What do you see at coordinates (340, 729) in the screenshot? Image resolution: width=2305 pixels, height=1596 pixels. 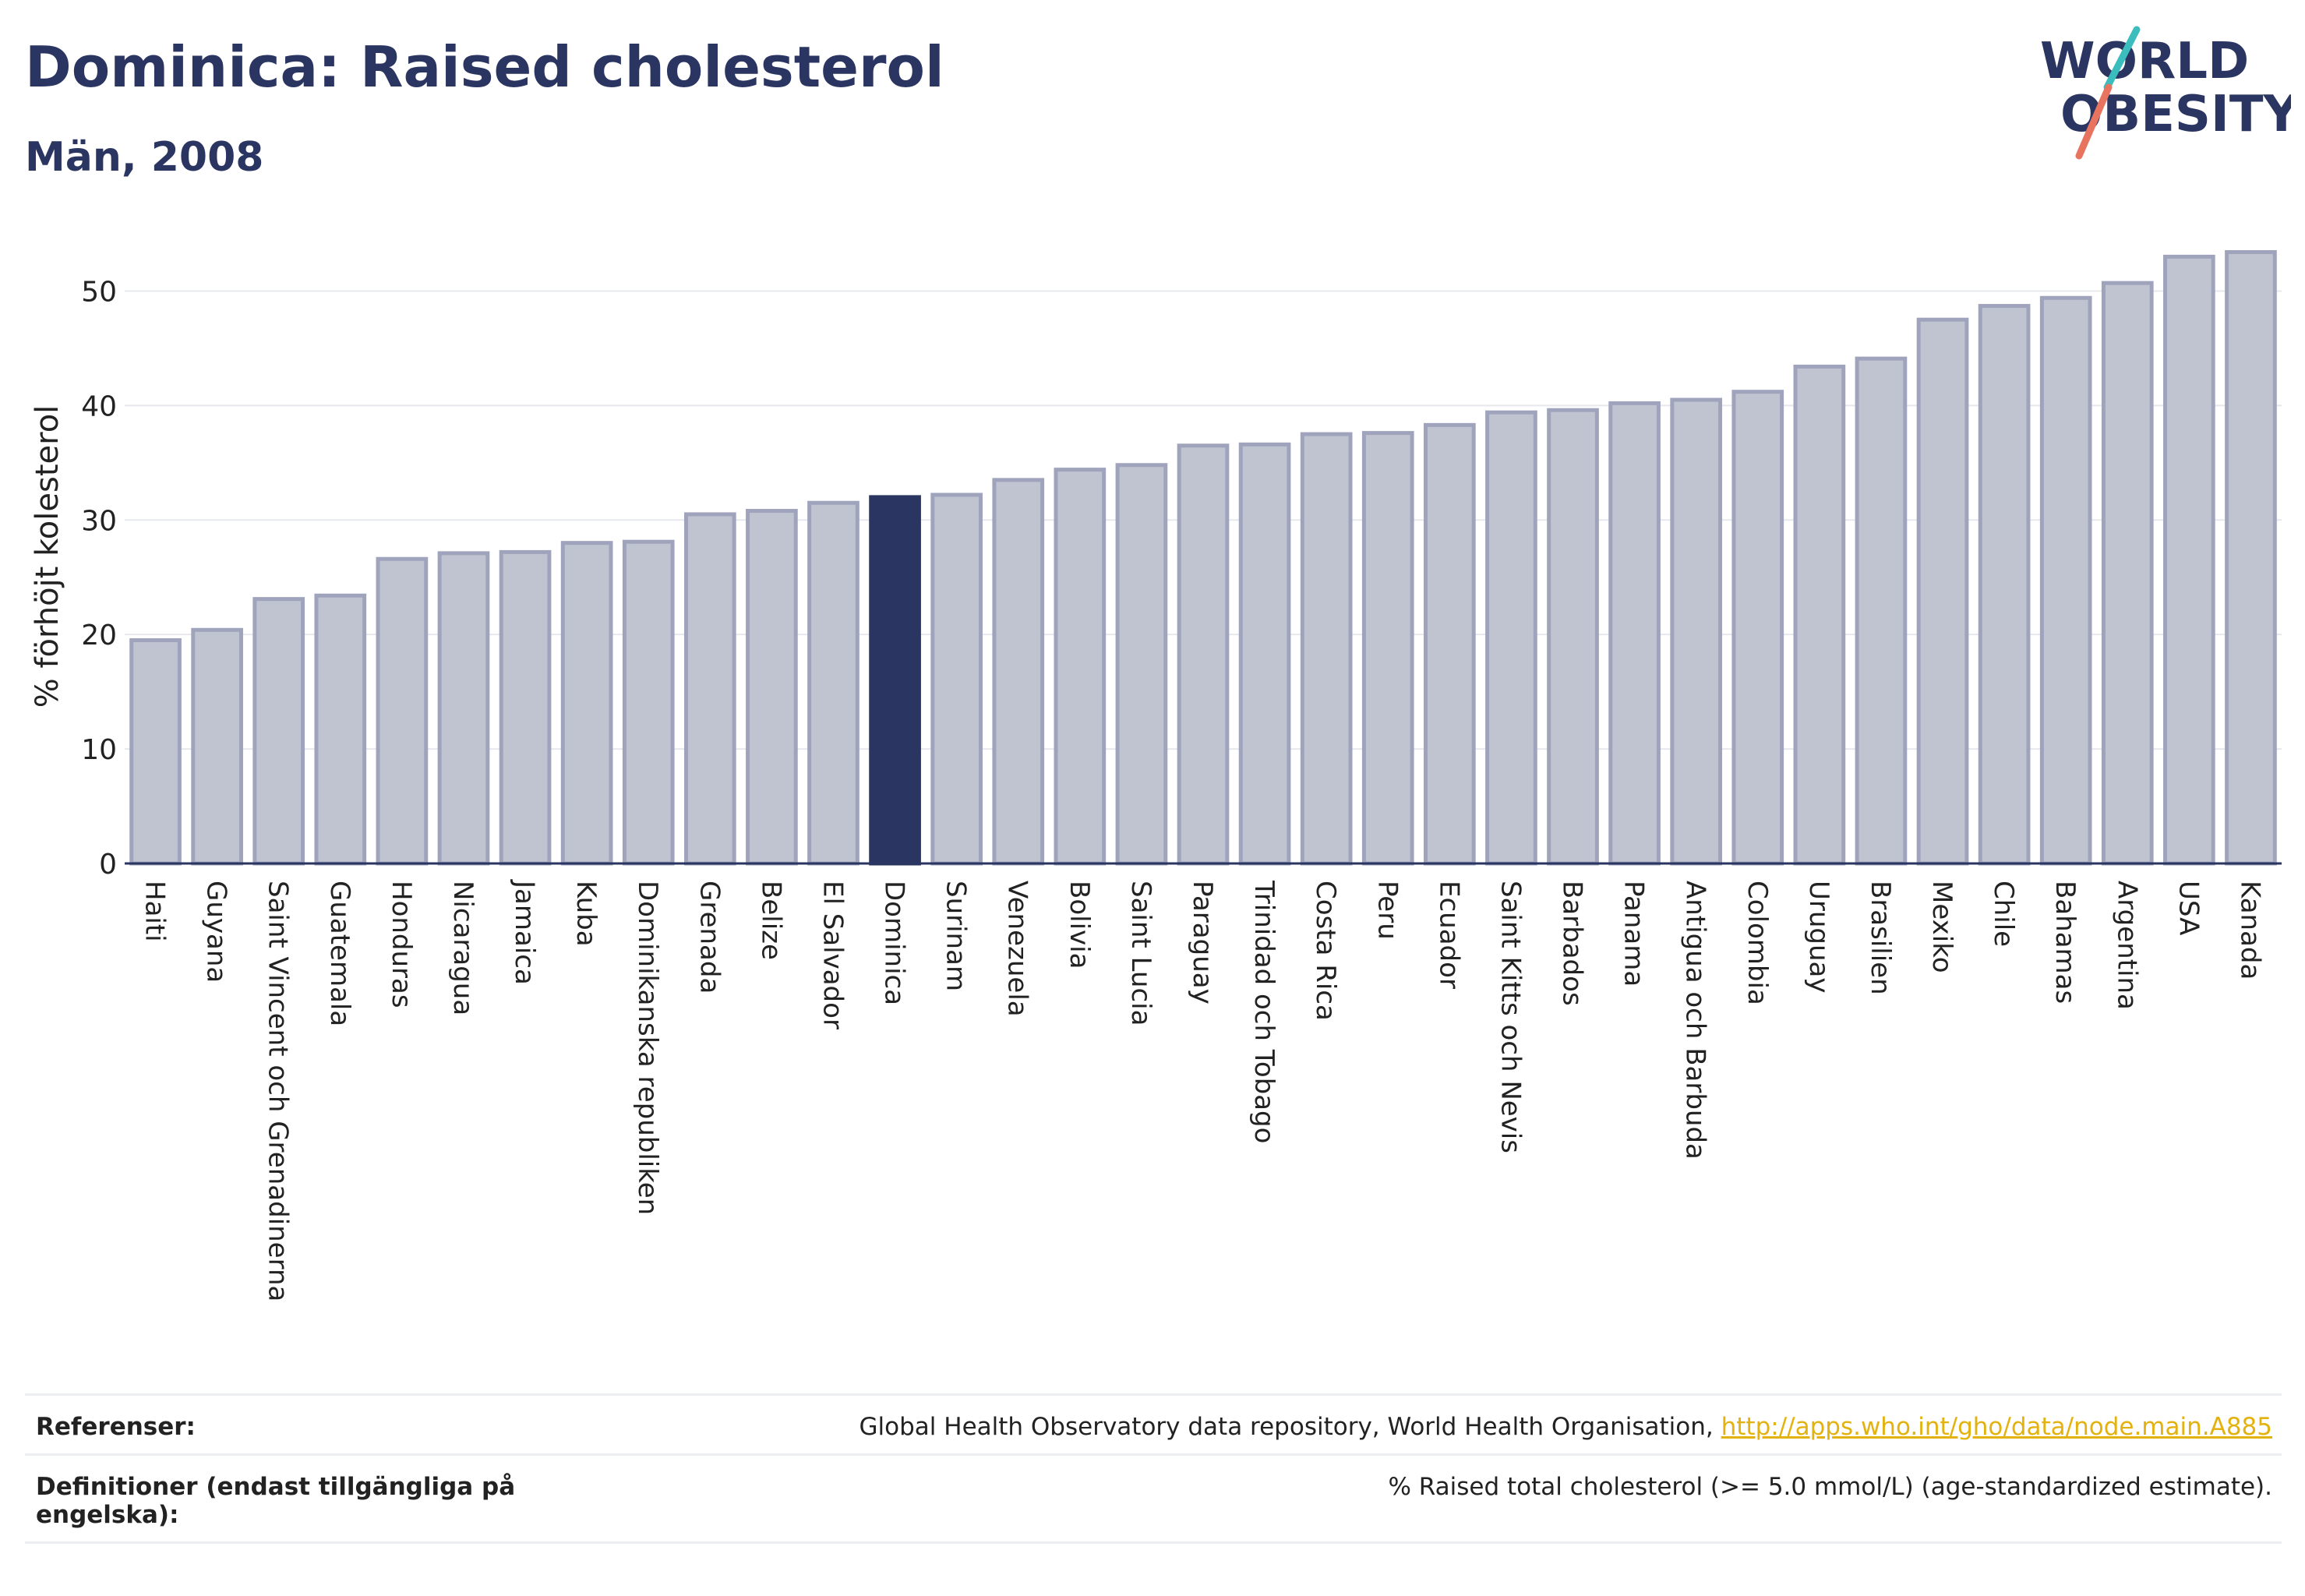 I see `bar-guatemala` at bounding box center [340, 729].